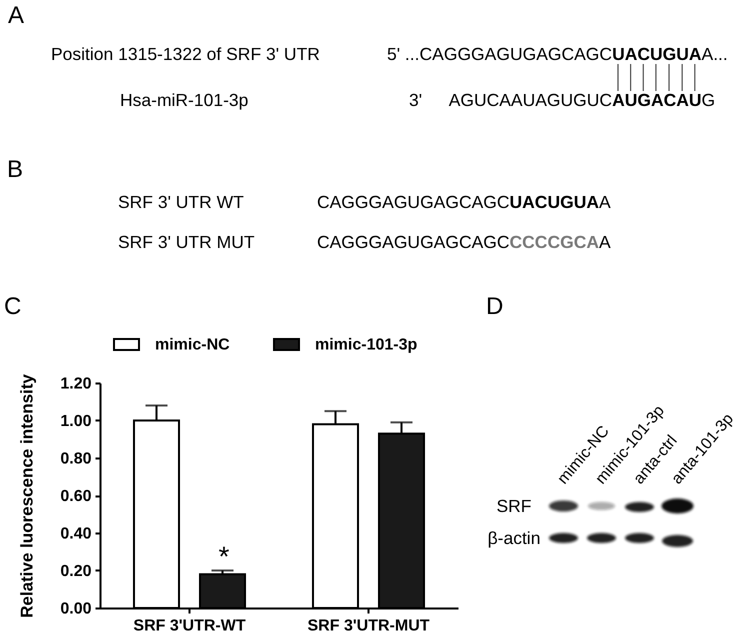 The width and height of the screenshot is (740, 637). I want to click on y-tick-label: 1.00, so click(76, 421).